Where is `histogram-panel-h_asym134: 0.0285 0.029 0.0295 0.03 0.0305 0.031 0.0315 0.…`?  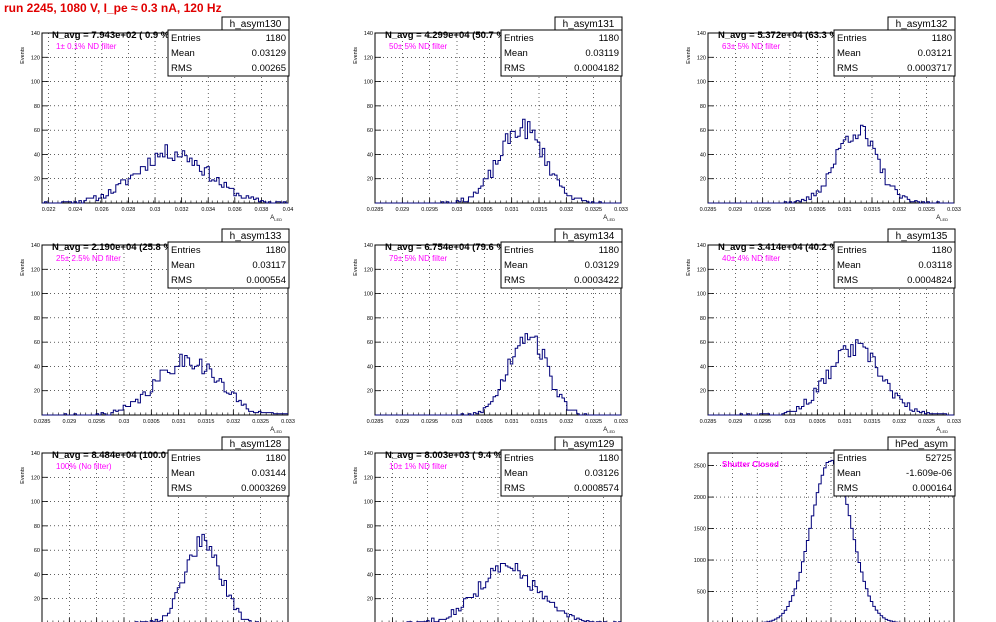 histogram-panel-h_asym134: 0.0285 0.029 0.0295 0.03 0.0305 0.031 0.0315 0.… is located at coordinates (490, 331).